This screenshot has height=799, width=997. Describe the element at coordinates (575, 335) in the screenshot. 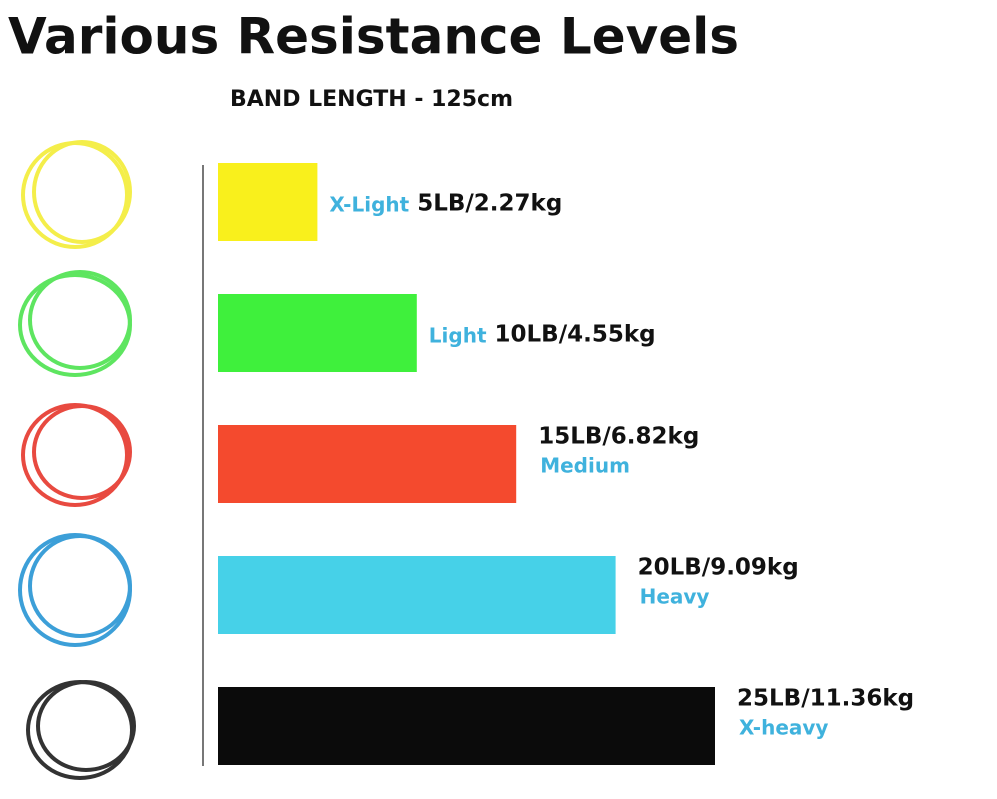

I see `value-label: 10LB/4.55kg` at that location.